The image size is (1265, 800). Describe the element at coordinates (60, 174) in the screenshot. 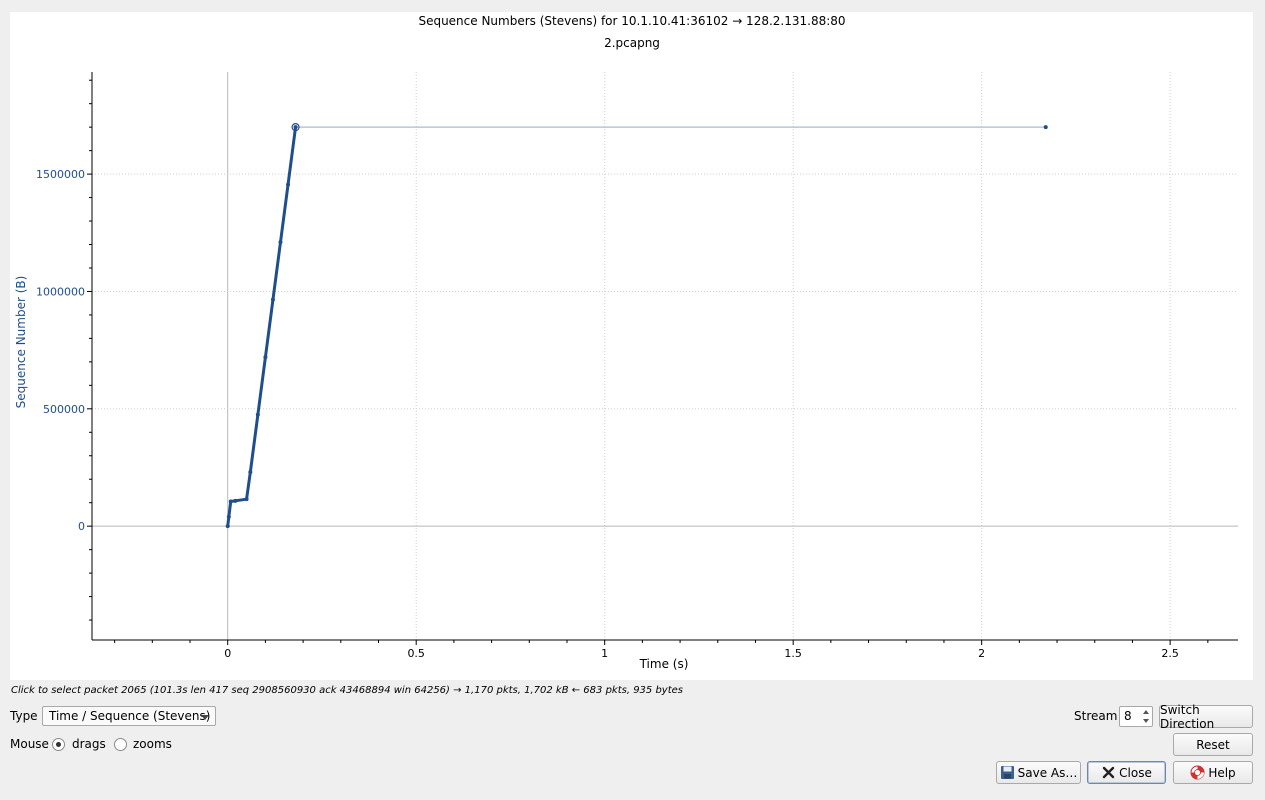

I see `y-tick-label: 1500000` at that location.